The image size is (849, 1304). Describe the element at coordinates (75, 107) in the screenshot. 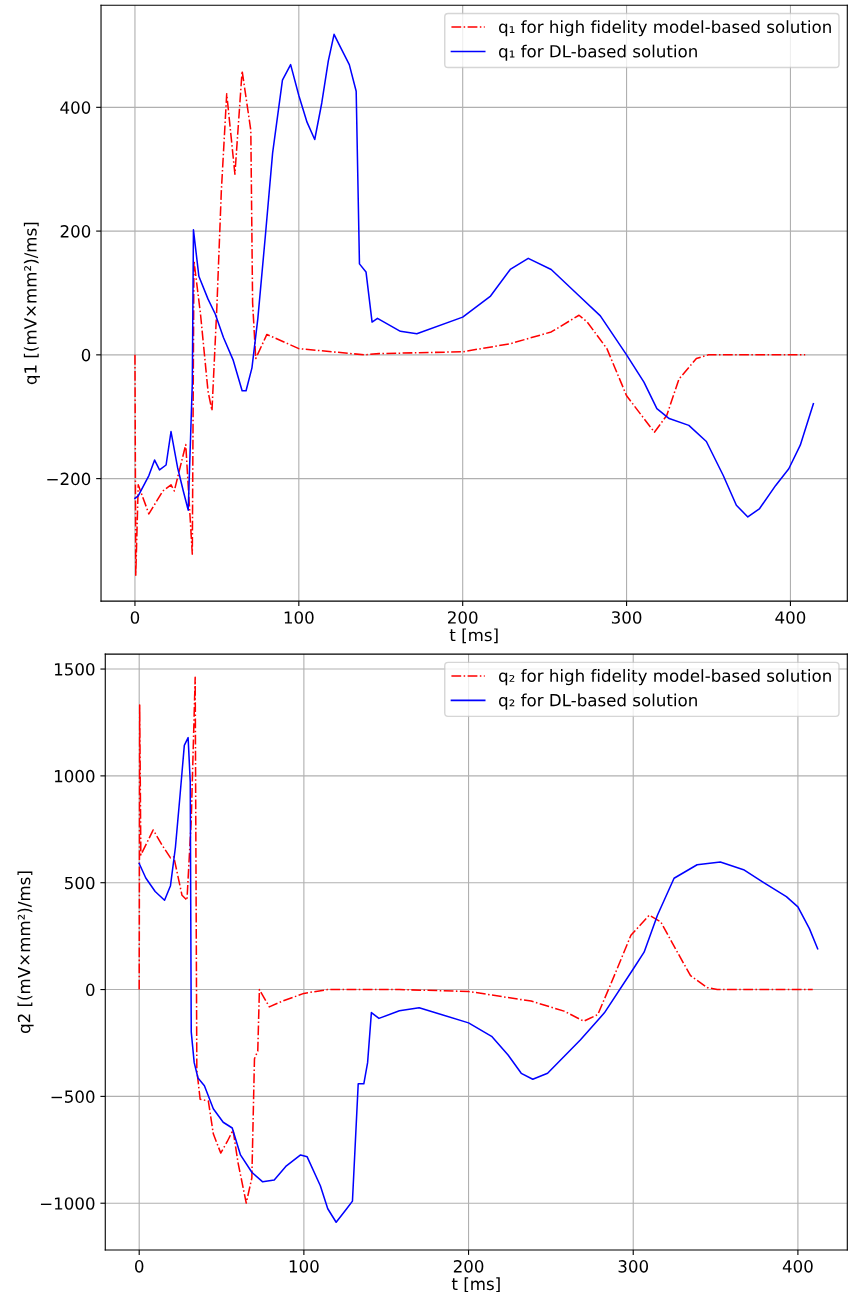

I see `y-tick-label: 400` at that location.